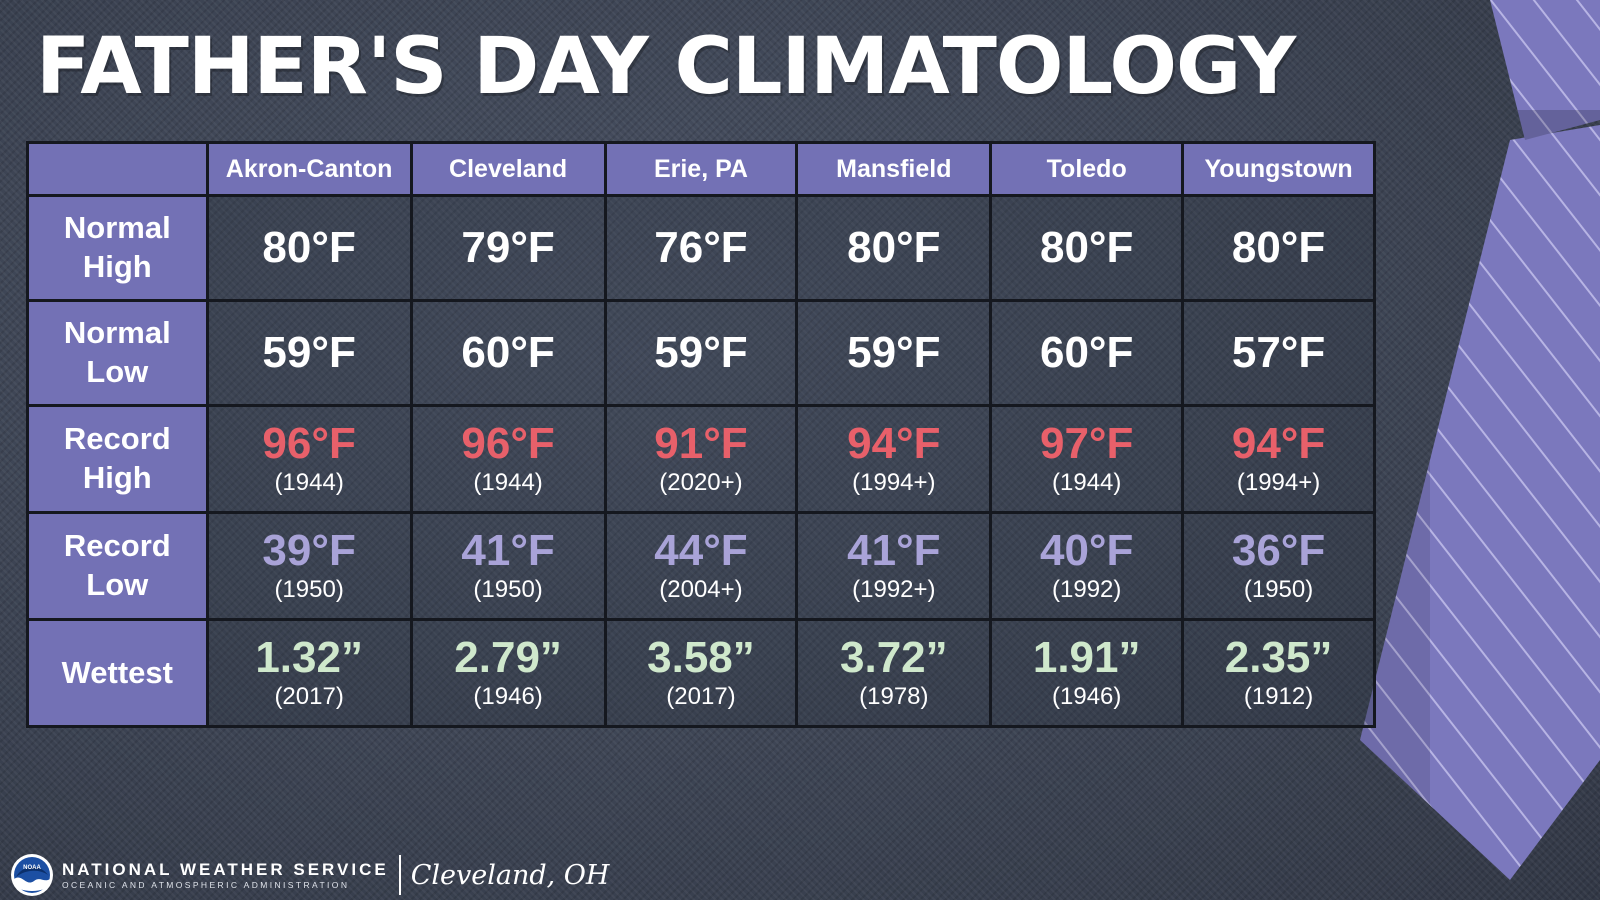 The height and width of the screenshot is (900, 1600). Describe the element at coordinates (701, 590) in the screenshot. I see `cell-year: (2004+)` at that location.